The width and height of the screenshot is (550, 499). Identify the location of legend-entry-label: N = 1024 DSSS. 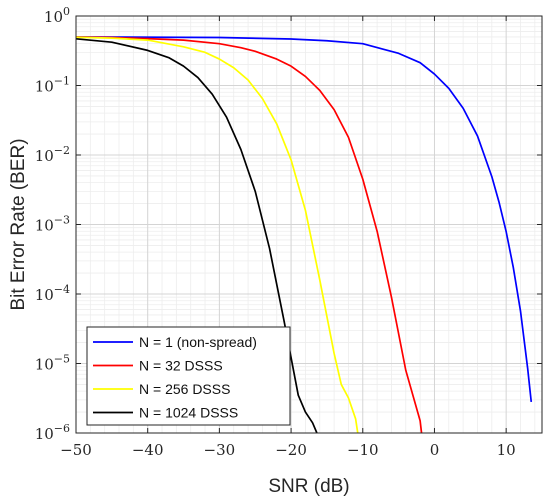
(188, 413).